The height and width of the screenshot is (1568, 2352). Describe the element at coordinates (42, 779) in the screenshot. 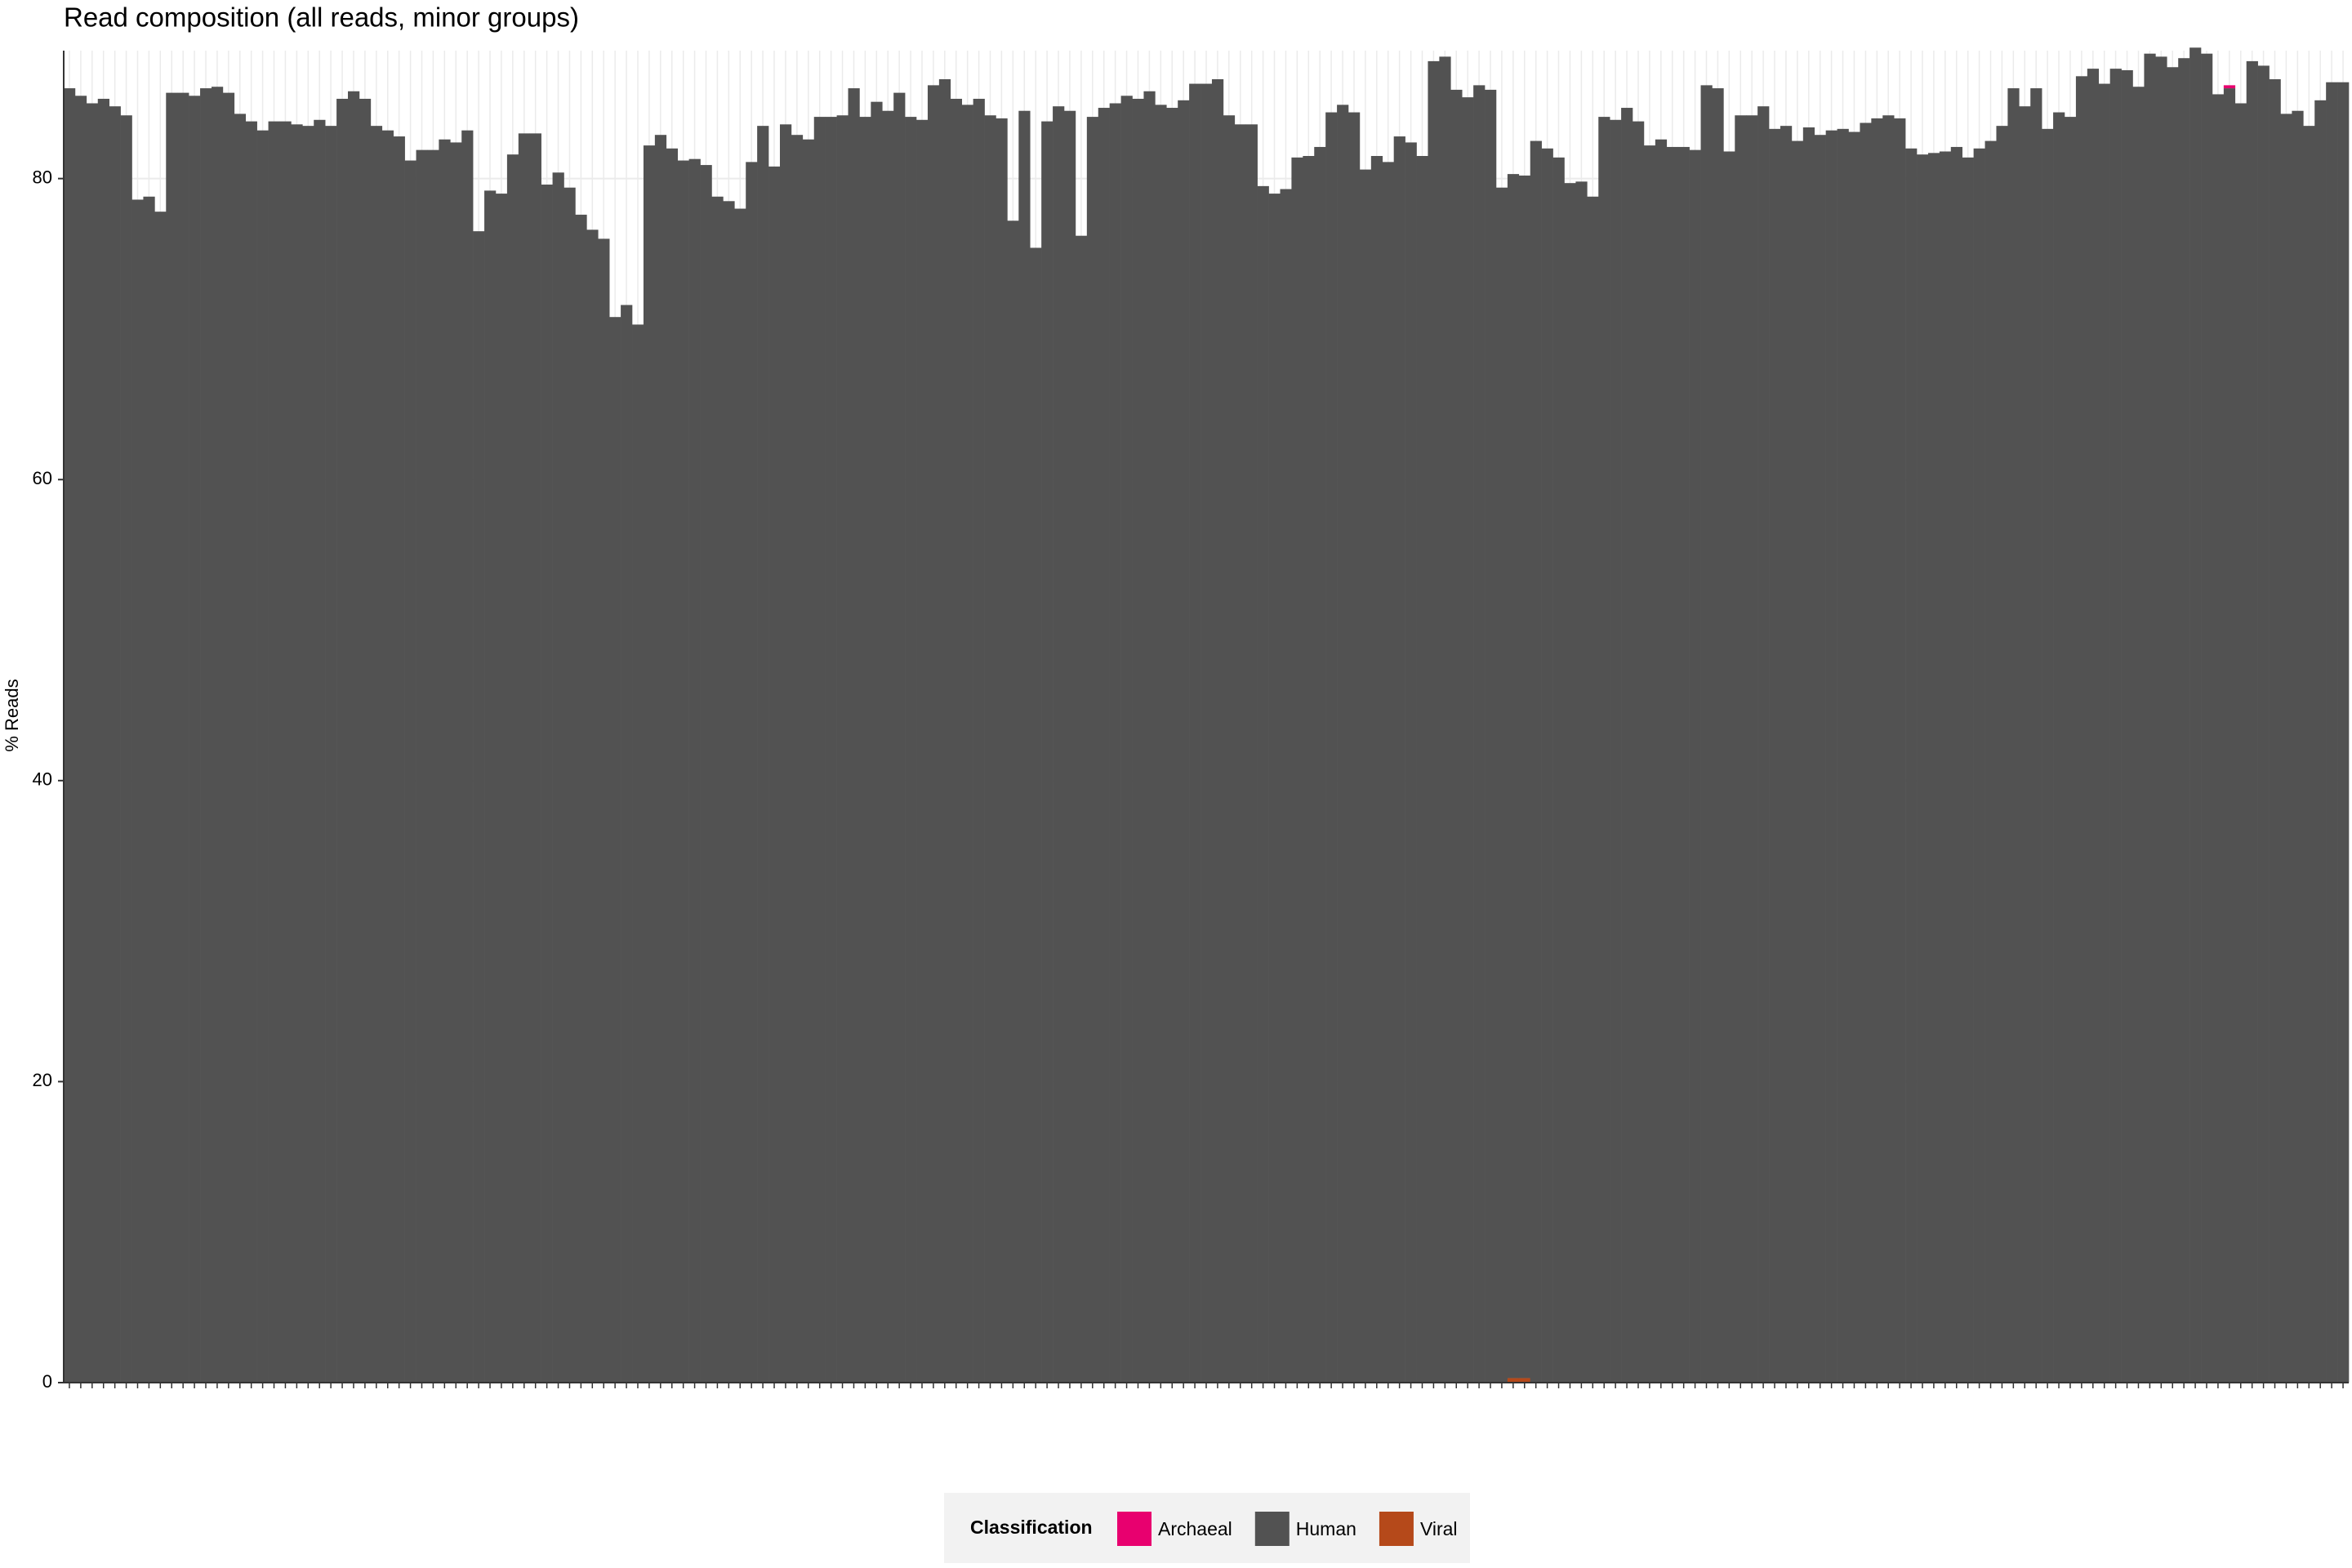

I see `y-tick-label: 40` at that location.